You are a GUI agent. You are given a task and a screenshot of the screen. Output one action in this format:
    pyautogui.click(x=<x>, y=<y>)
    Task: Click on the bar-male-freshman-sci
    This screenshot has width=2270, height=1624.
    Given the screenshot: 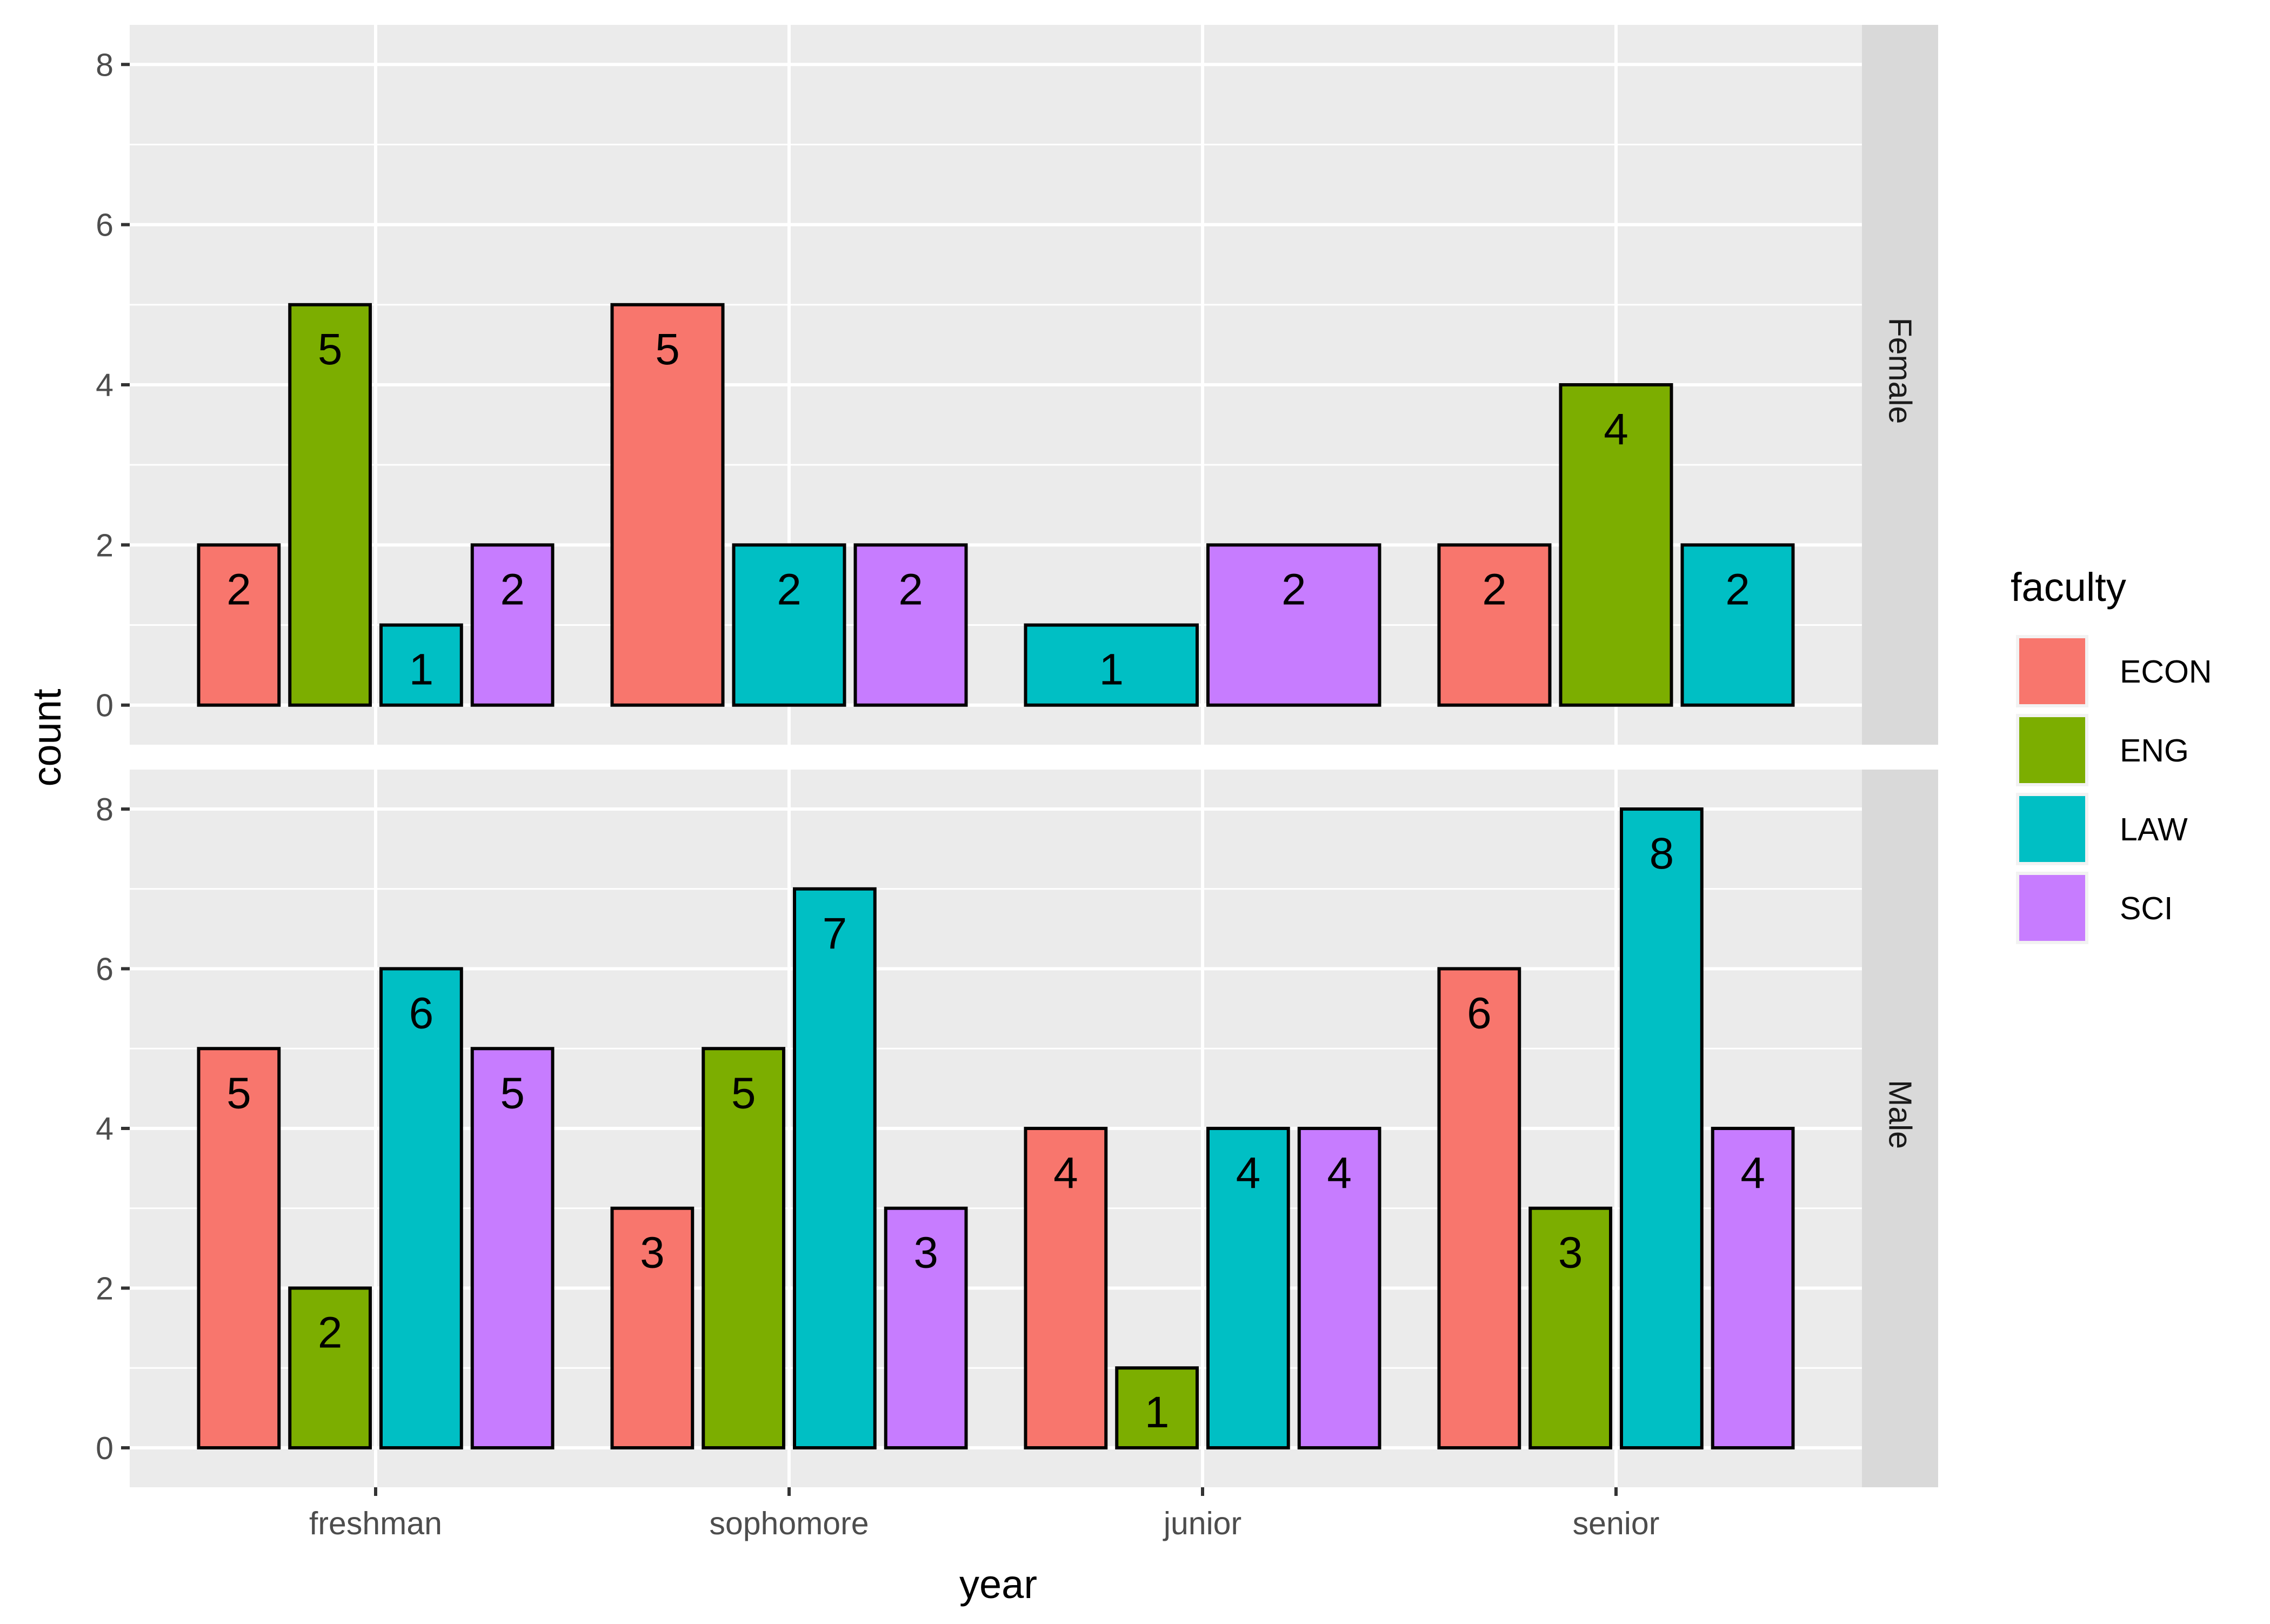 What is the action you would take?
    pyautogui.click(x=512, y=1248)
    